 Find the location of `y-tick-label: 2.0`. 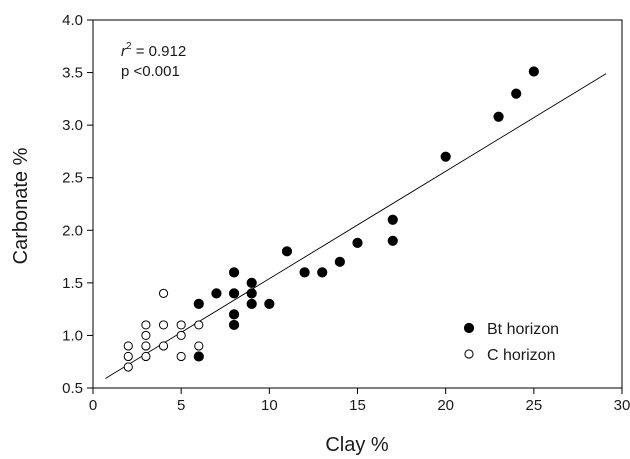

y-tick-label: 2.0 is located at coordinates (72, 230).